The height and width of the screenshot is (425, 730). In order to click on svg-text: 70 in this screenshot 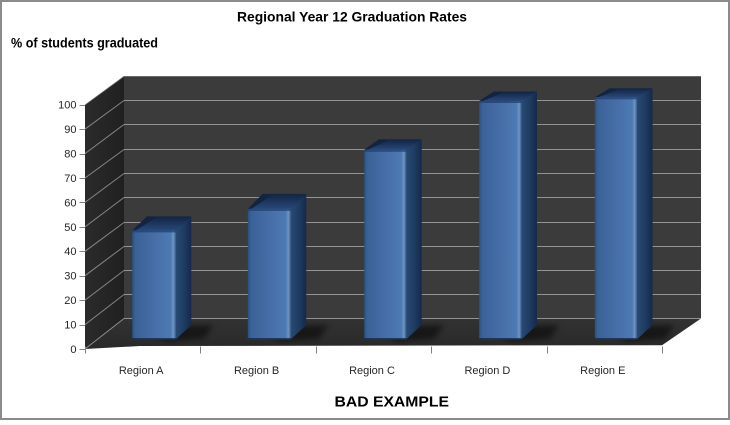, I will do `click(70, 179)`.